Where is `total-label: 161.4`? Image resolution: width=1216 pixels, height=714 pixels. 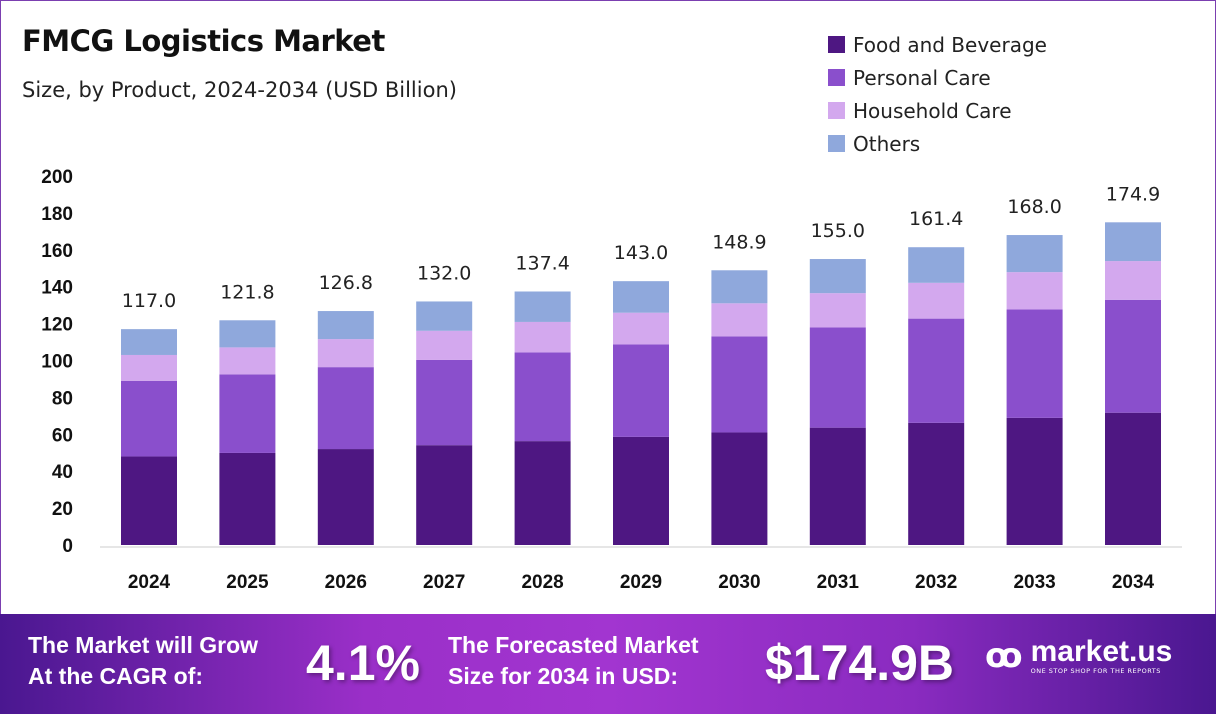 total-label: 161.4 is located at coordinates (936, 219).